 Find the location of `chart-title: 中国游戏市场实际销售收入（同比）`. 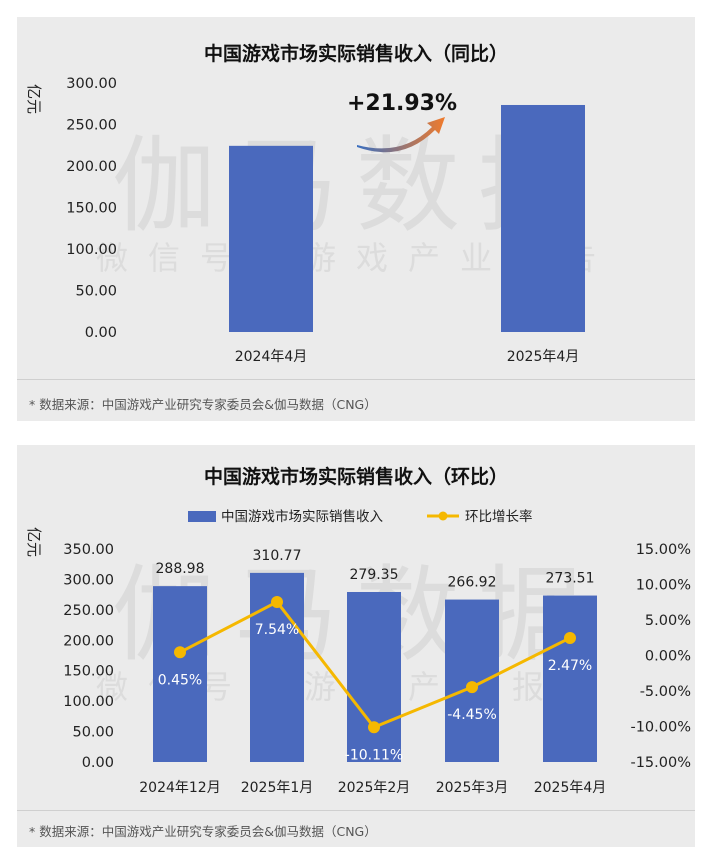

chart-title: 中国游戏市场实际销售收入（同比） is located at coordinates (355, 54).